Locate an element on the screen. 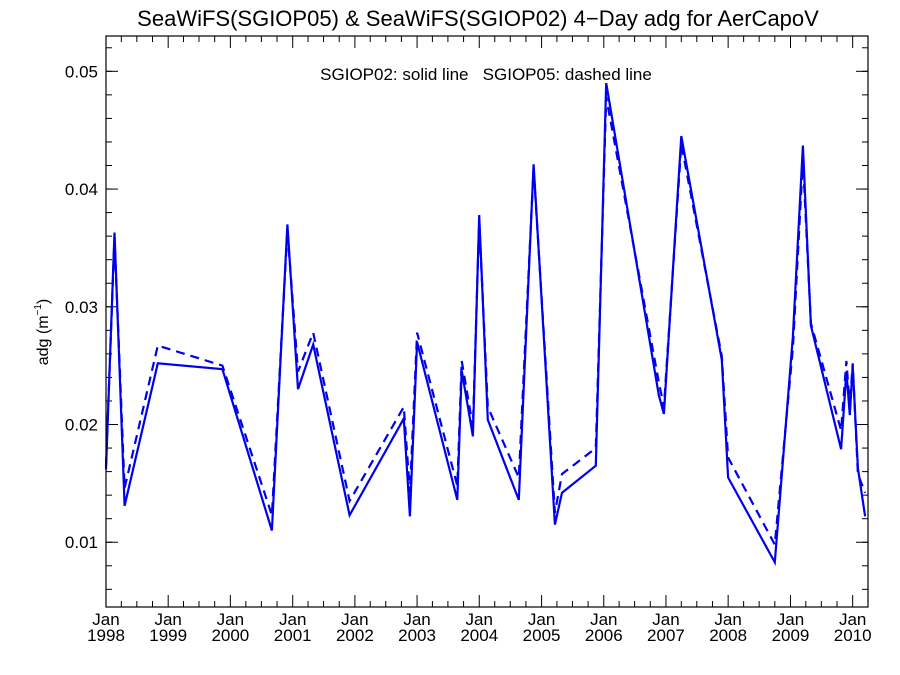 This screenshot has height=675, width=900. x-tick-label-year: 2007 is located at coordinates (666, 635).